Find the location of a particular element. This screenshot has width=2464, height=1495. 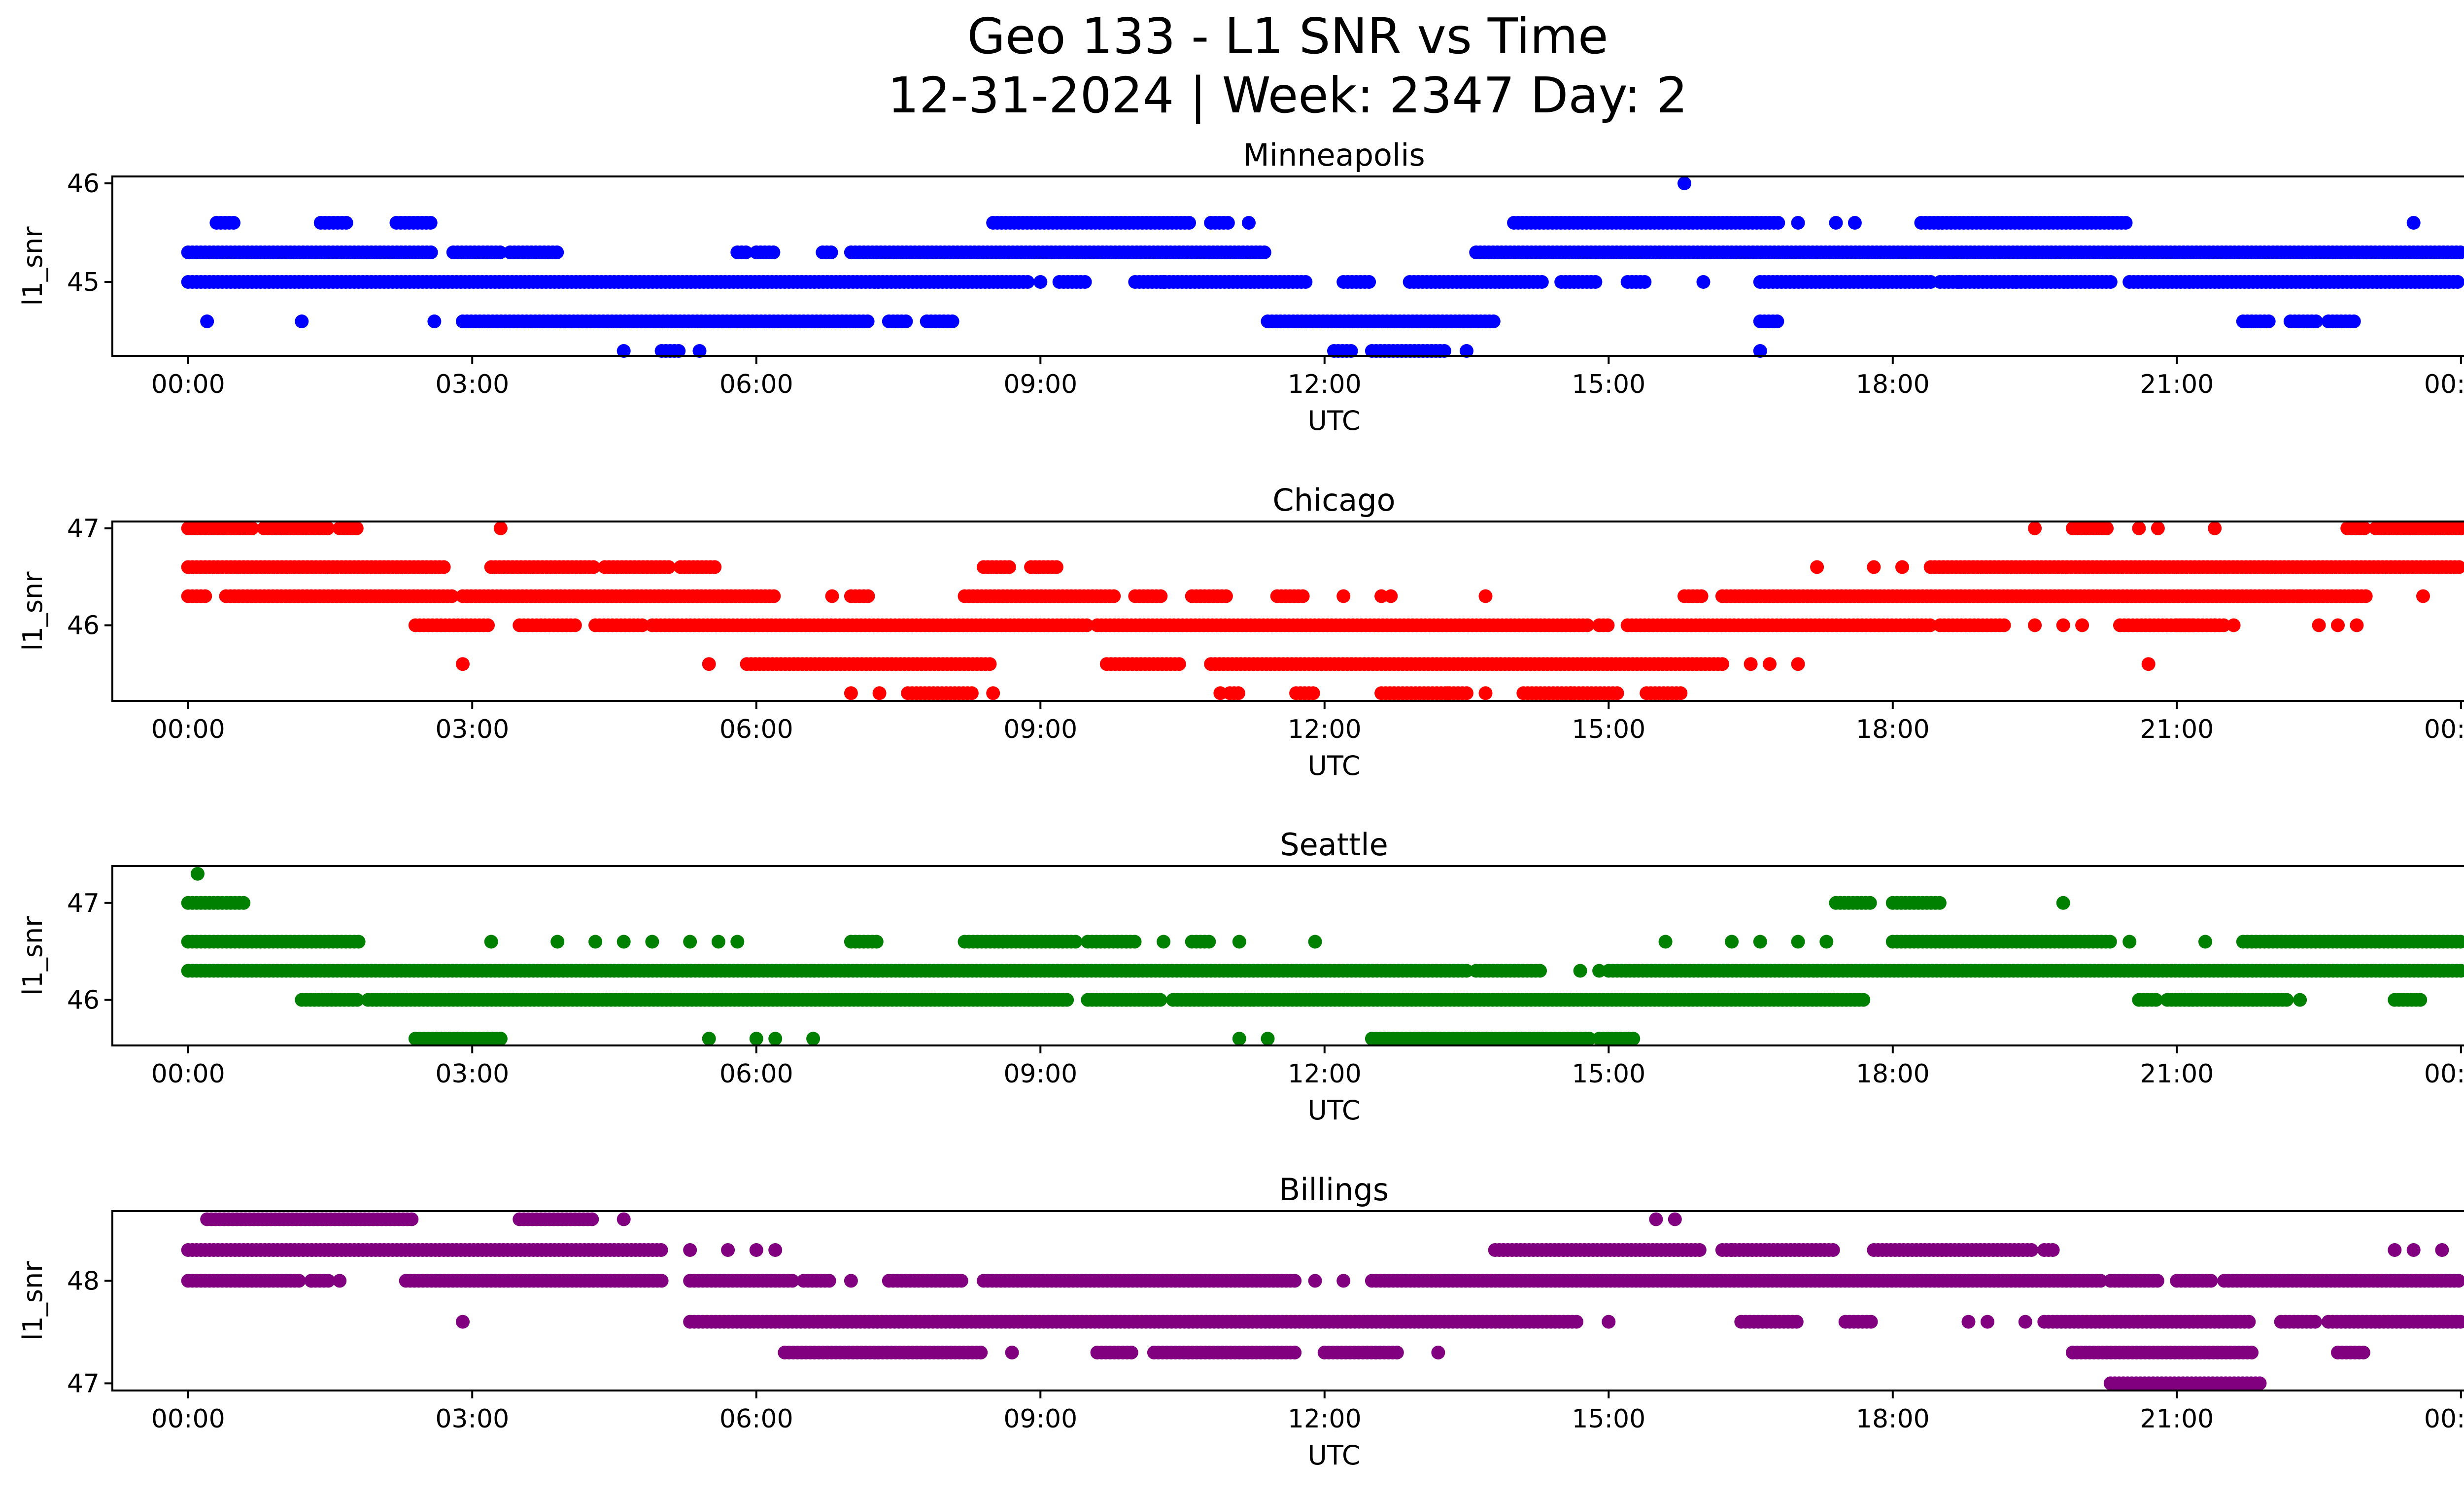

axes-frame-chicago is located at coordinates (1287, 611).